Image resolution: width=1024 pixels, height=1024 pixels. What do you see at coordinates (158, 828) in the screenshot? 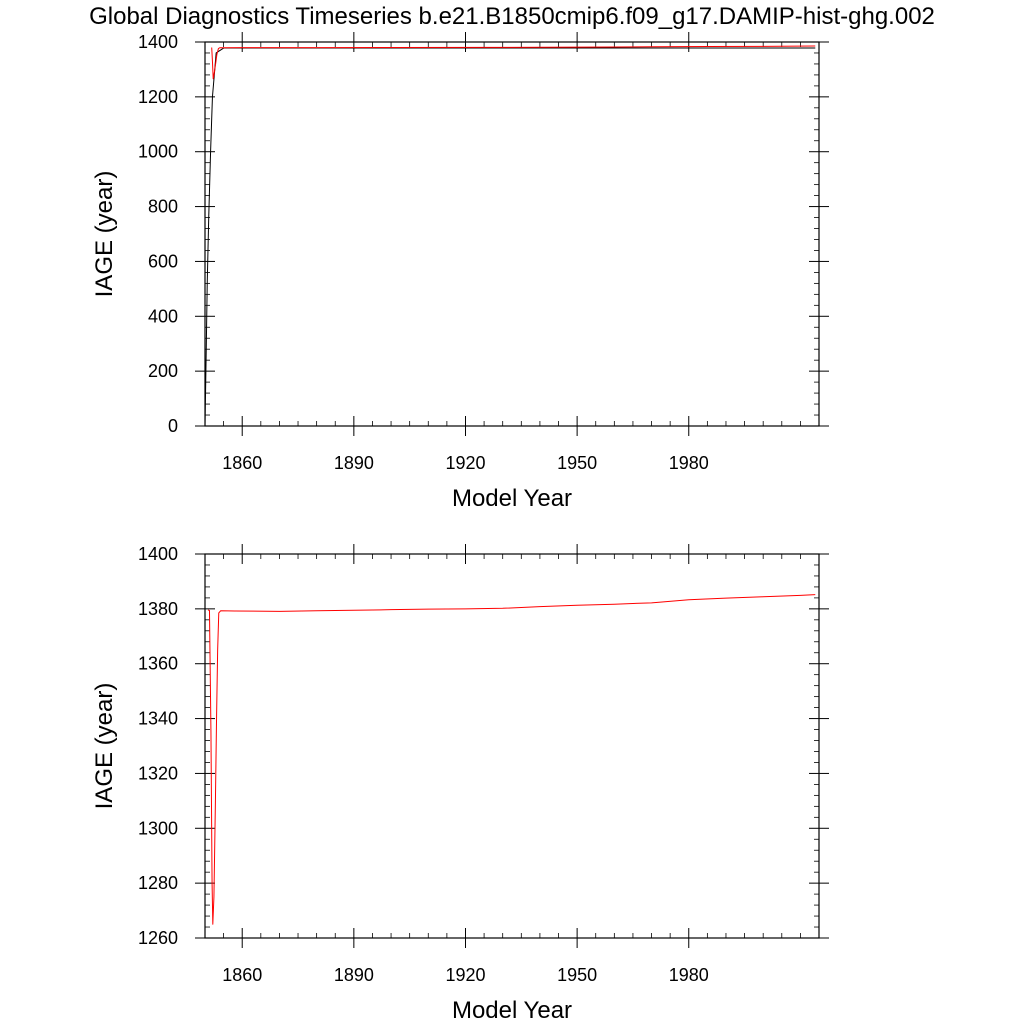
I see `y-tick-label: 1300` at bounding box center [158, 828].